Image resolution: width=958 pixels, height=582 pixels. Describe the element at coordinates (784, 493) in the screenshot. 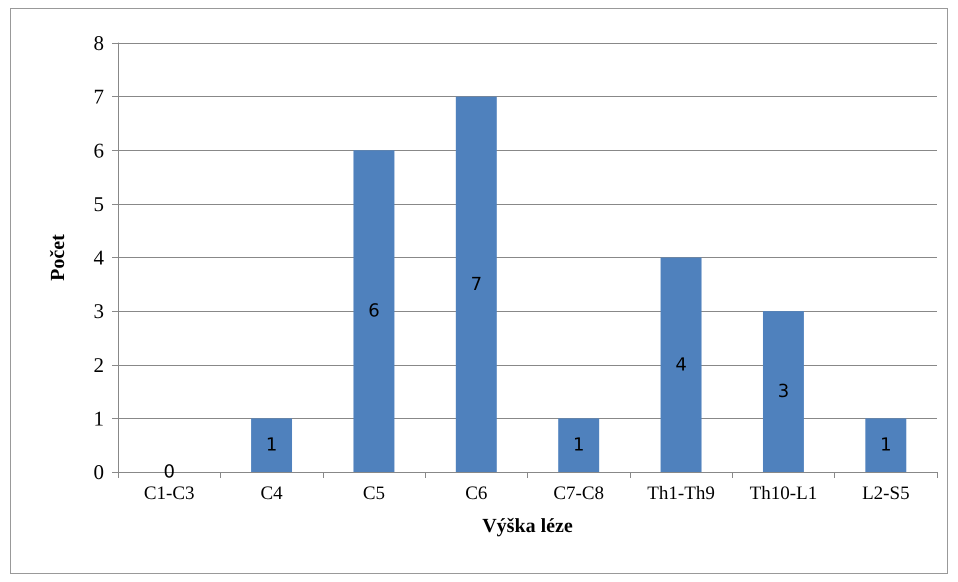

I see `x-tick-label: Th10-L1` at that location.